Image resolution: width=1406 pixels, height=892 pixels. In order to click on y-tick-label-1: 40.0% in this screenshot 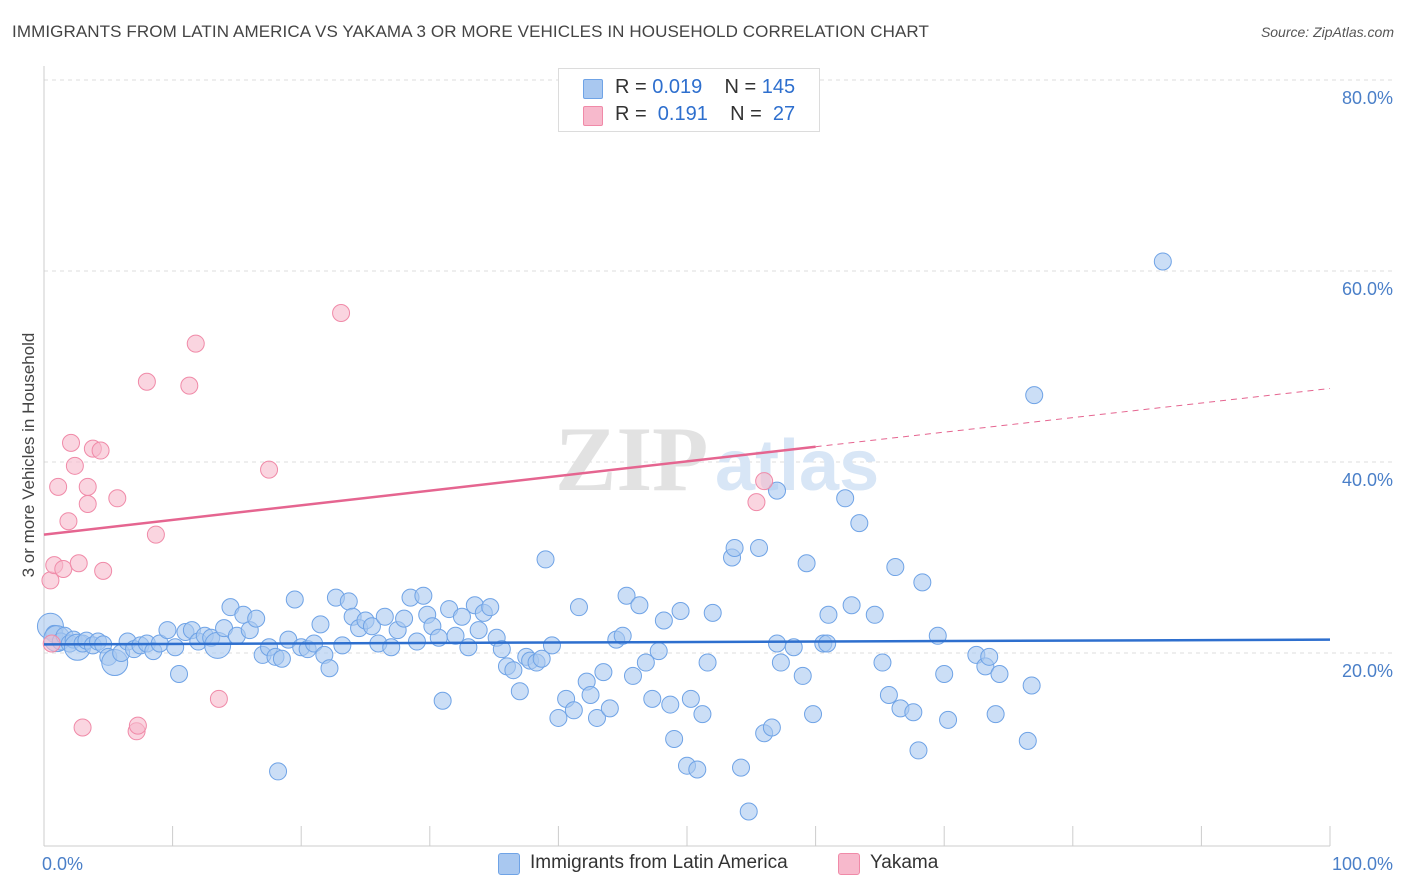, I will do `click(1367, 480)`.